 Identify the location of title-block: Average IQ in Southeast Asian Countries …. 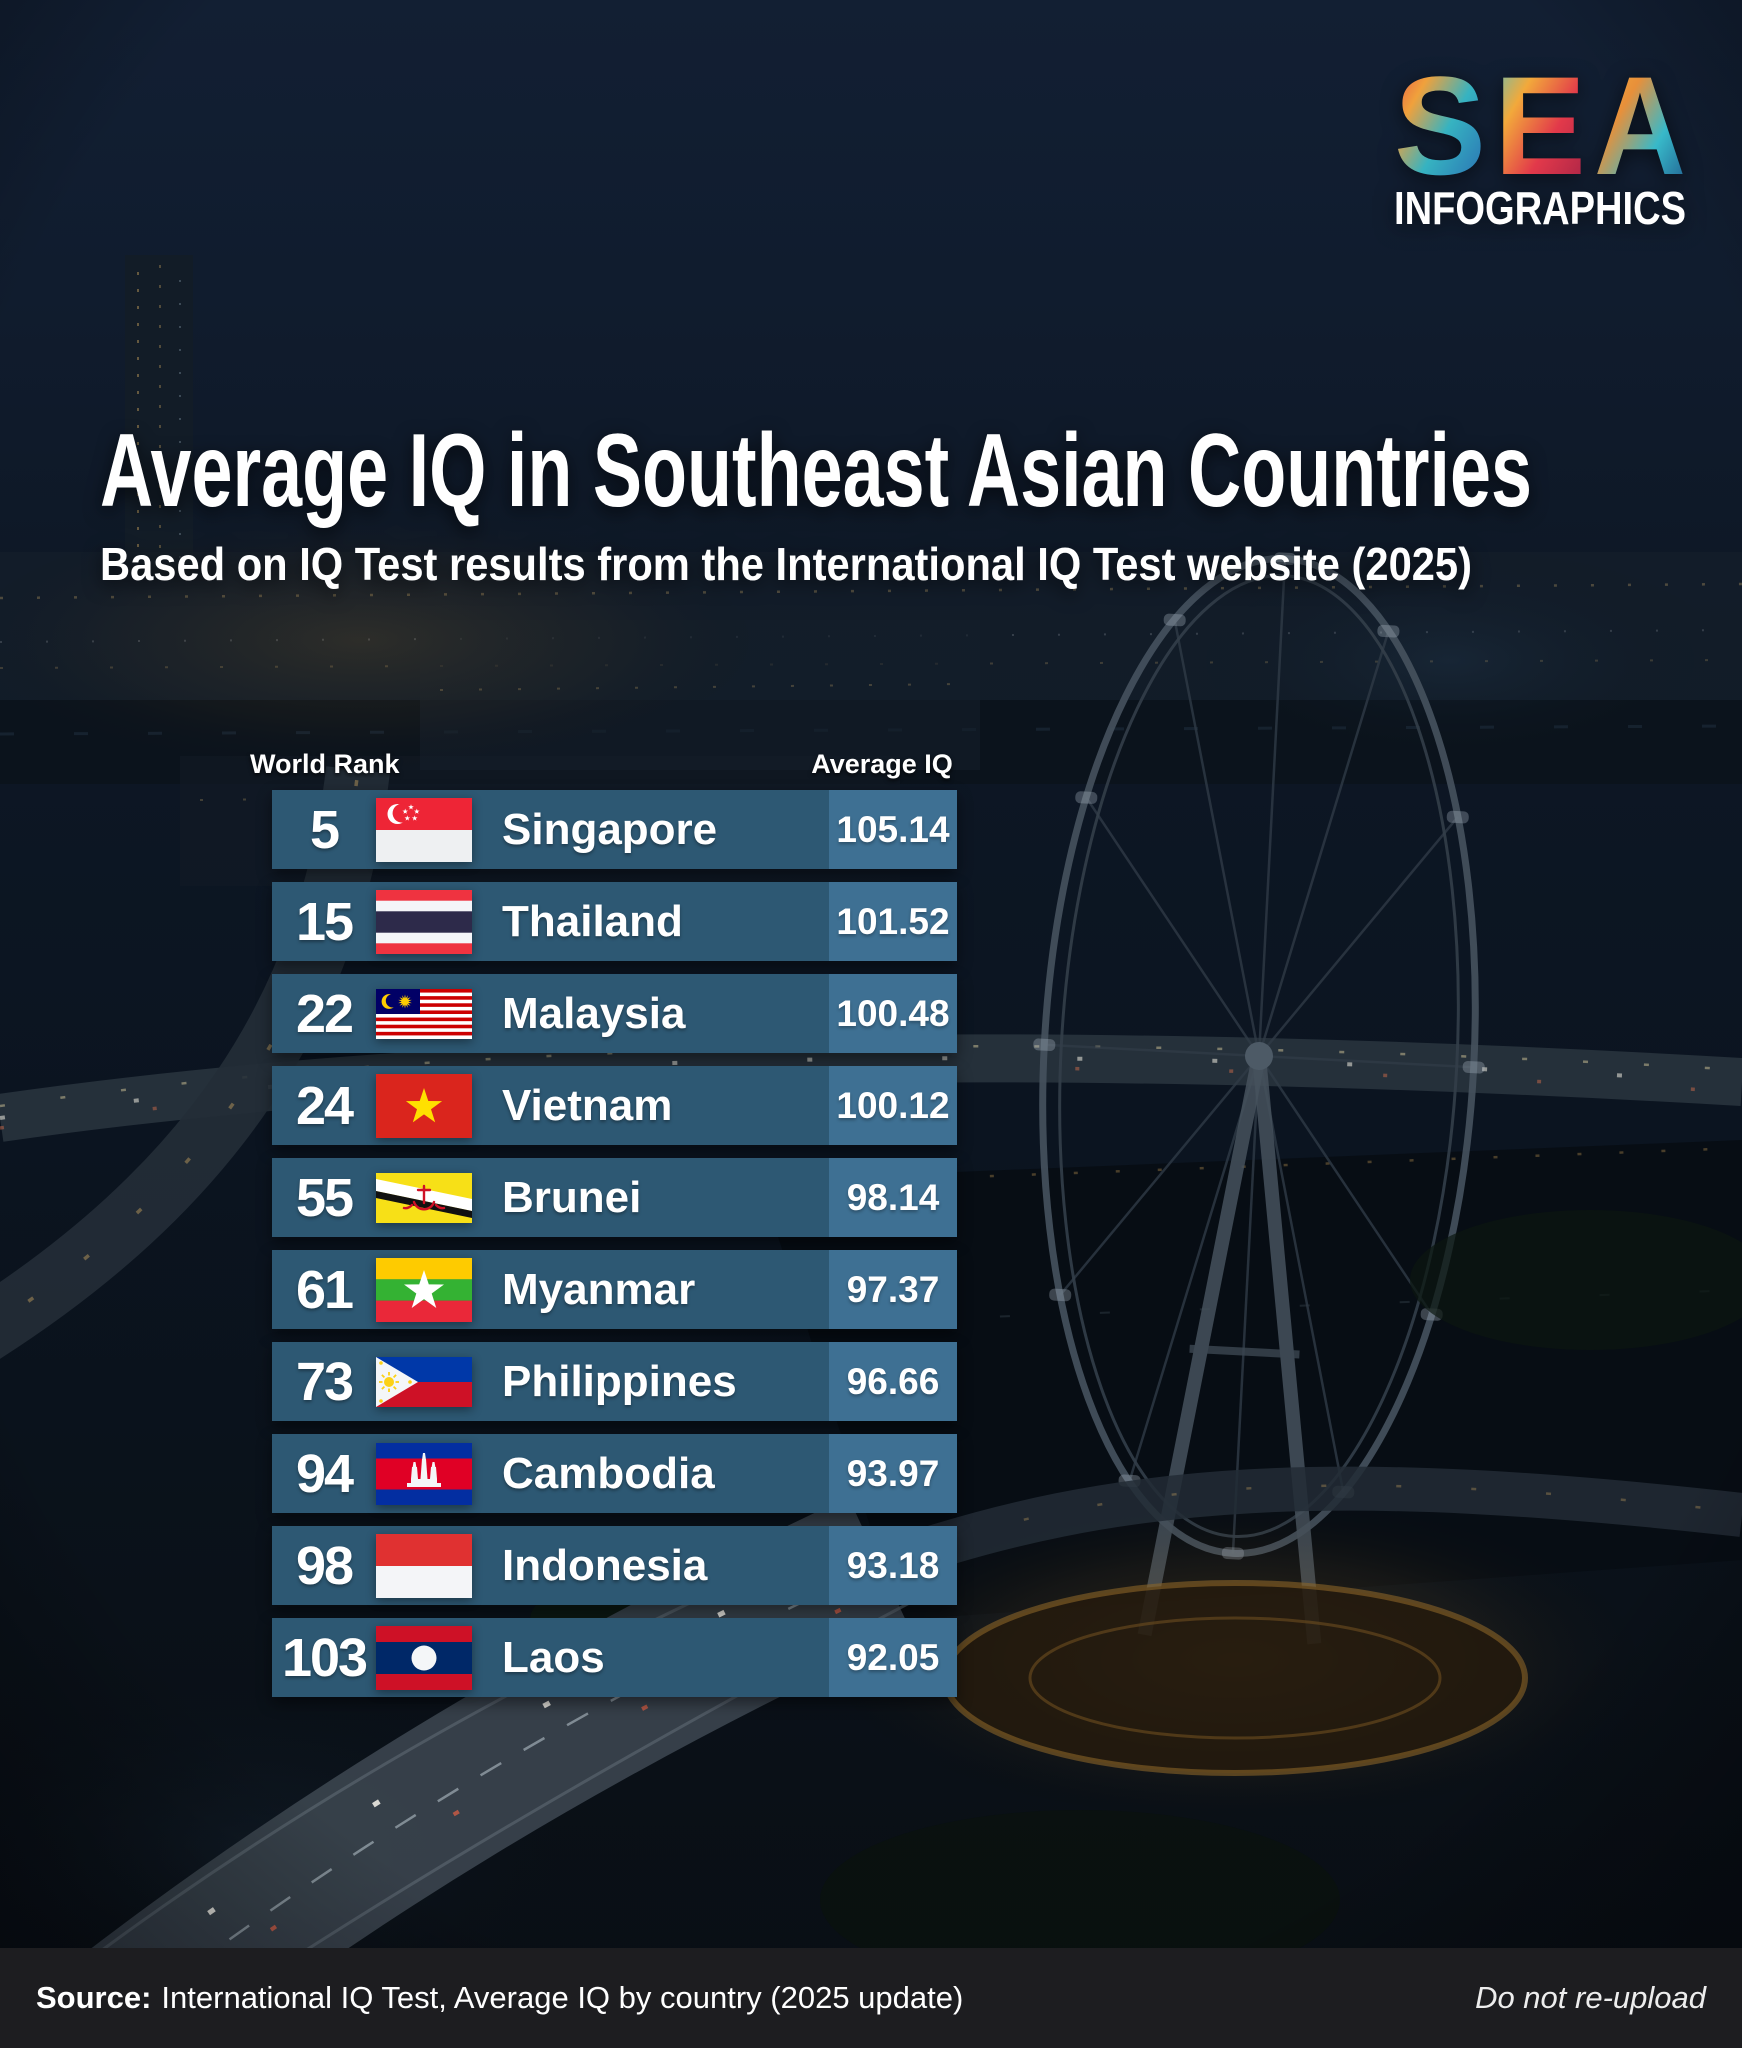
(816, 501).